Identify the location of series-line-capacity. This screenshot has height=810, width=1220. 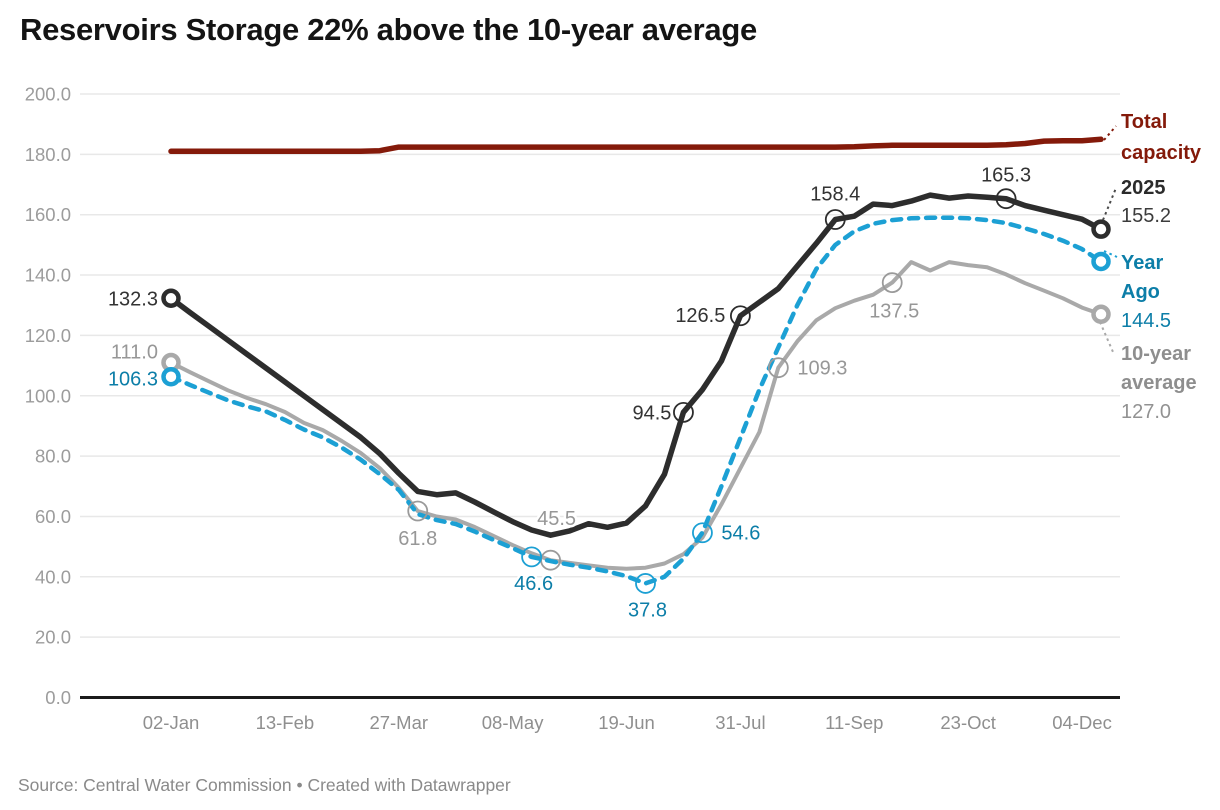
(636, 145).